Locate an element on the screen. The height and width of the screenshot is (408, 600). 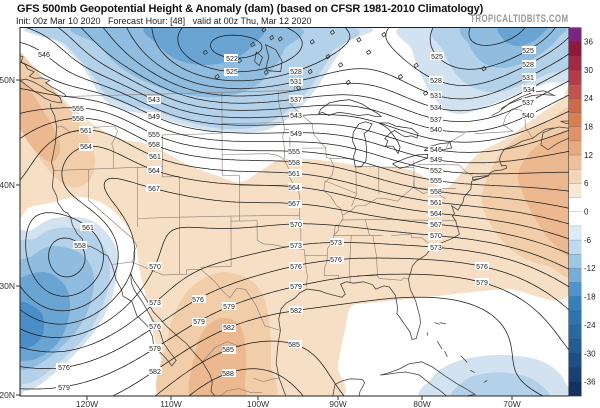
svg-text: -30 is located at coordinates (590, 353).